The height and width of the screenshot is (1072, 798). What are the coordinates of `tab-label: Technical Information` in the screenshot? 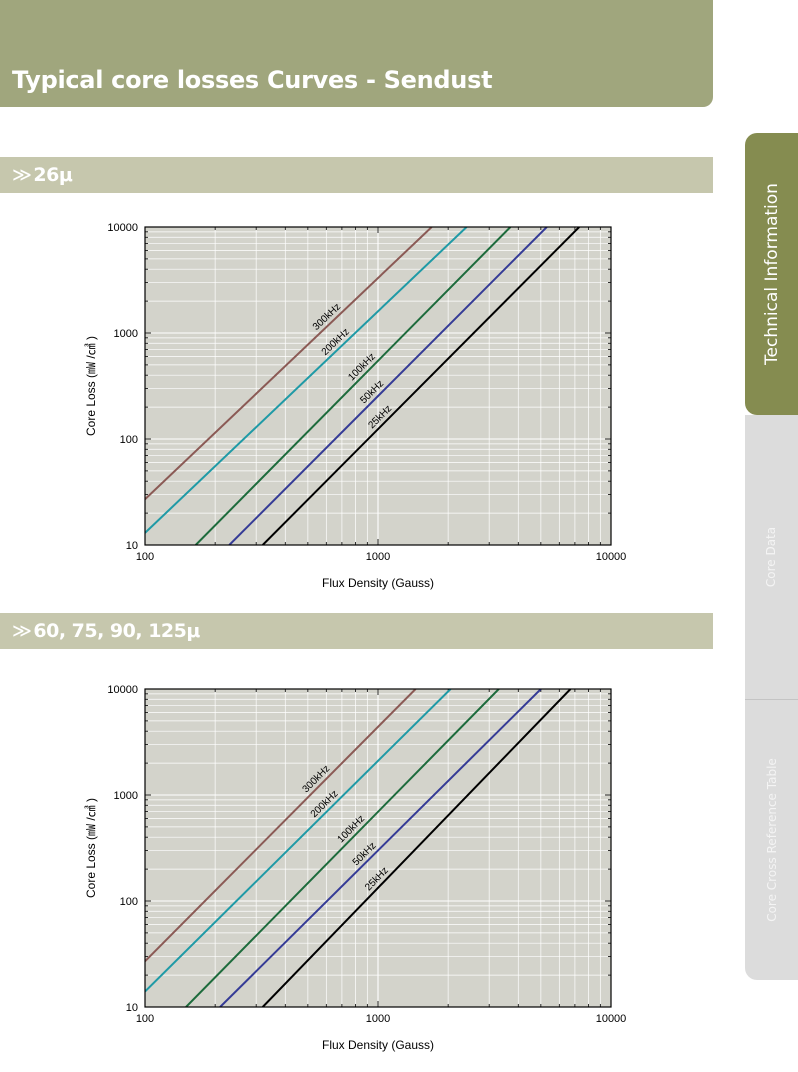 It's located at (771, 274).